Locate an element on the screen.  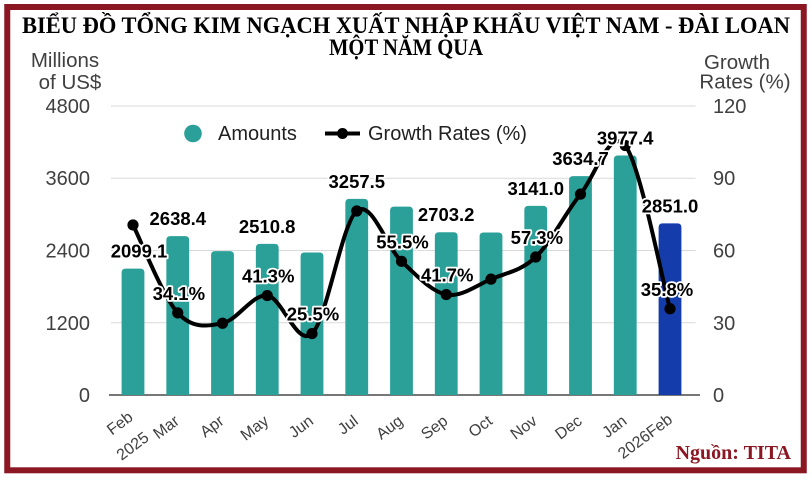
svg-text: 2510.8 is located at coordinates (267, 226).